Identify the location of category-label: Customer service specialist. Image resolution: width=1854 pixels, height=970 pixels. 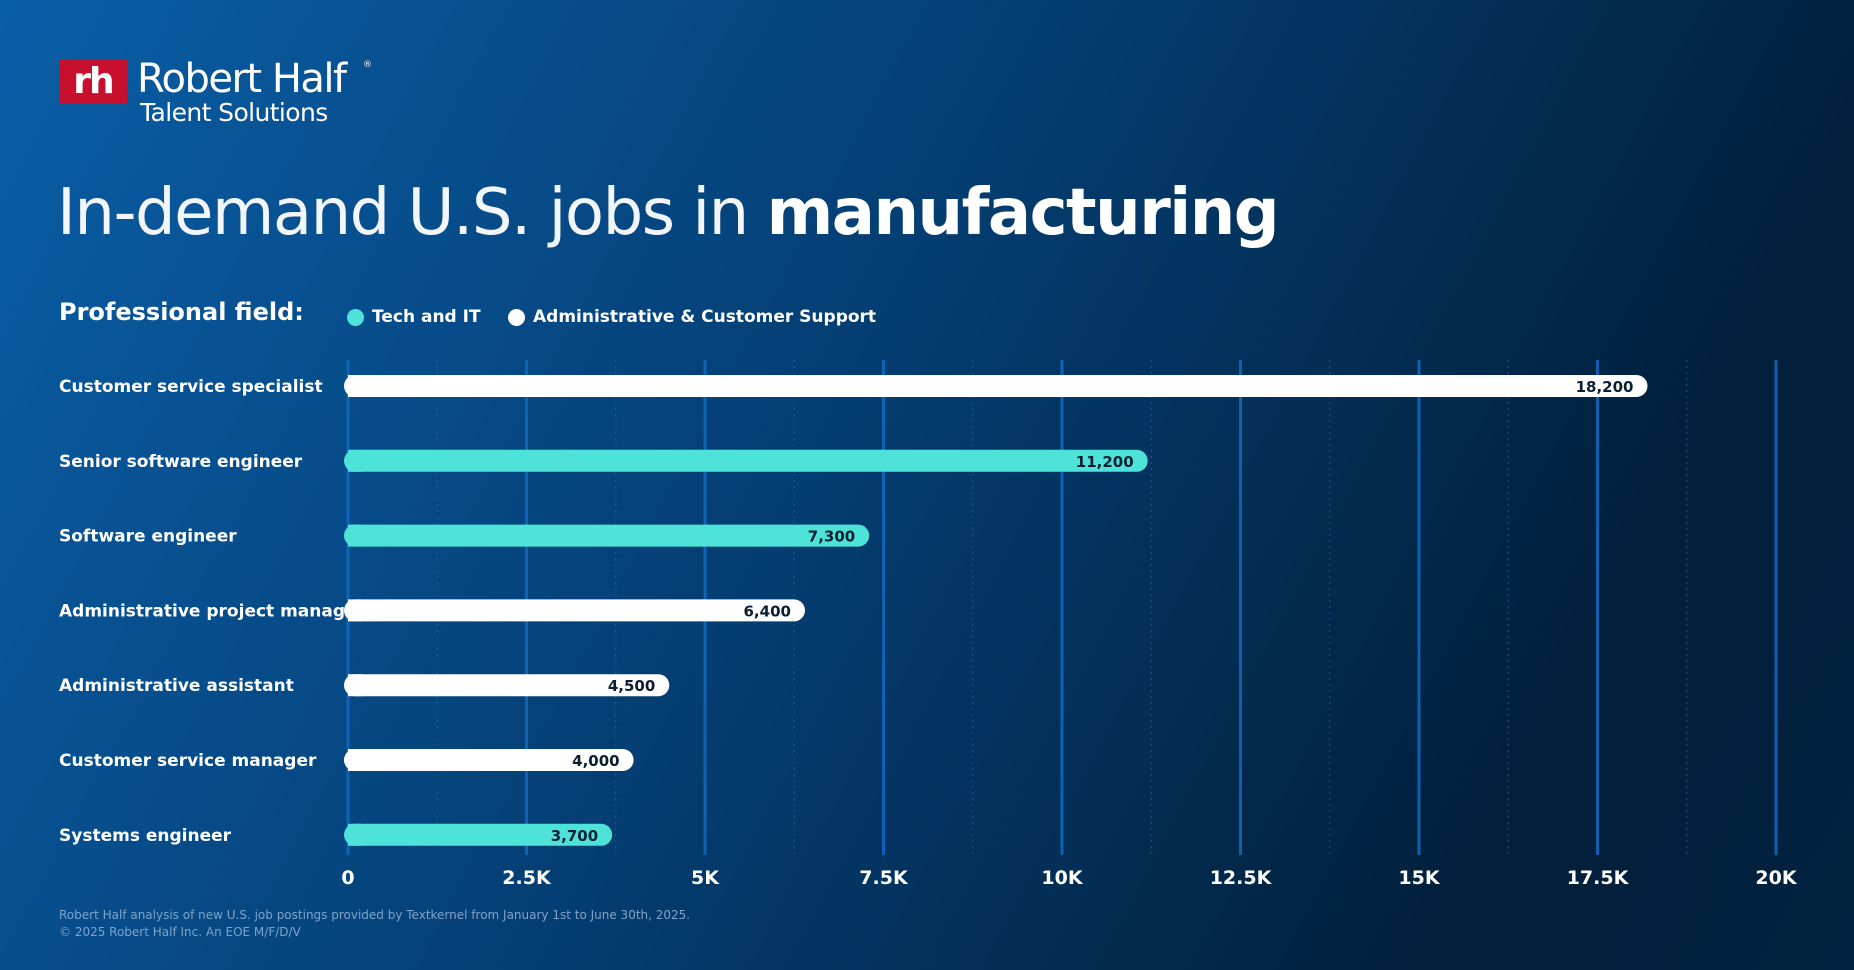
(191, 387).